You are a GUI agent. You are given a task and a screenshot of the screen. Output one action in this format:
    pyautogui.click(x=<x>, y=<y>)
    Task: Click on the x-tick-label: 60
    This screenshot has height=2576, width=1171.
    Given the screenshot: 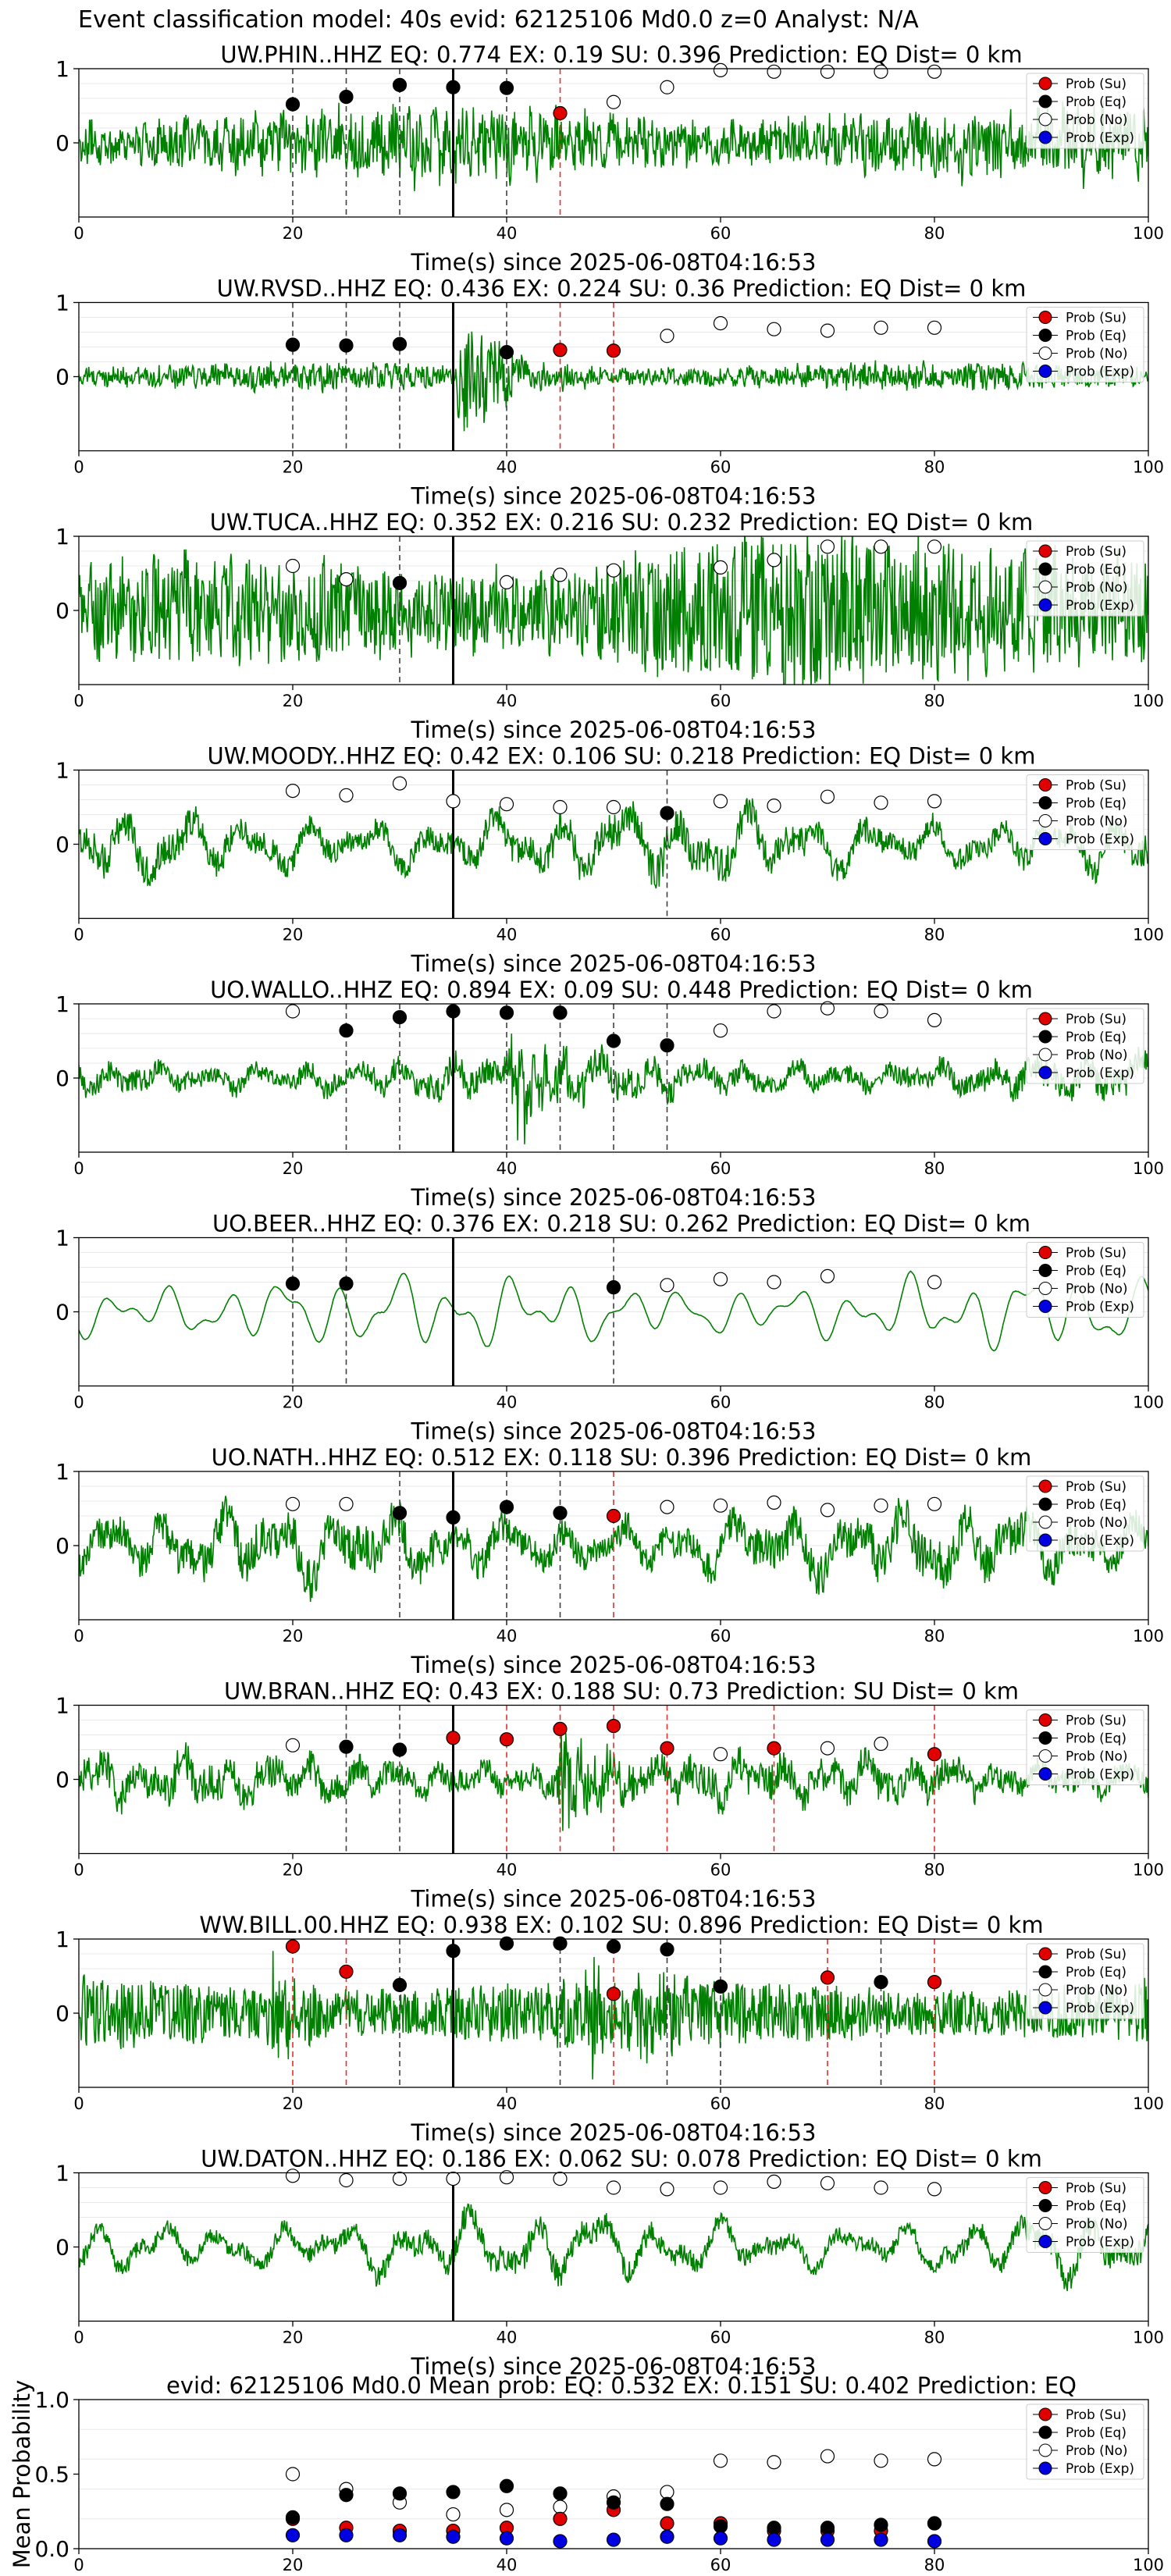 What is the action you would take?
    pyautogui.click(x=720, y=233)
    